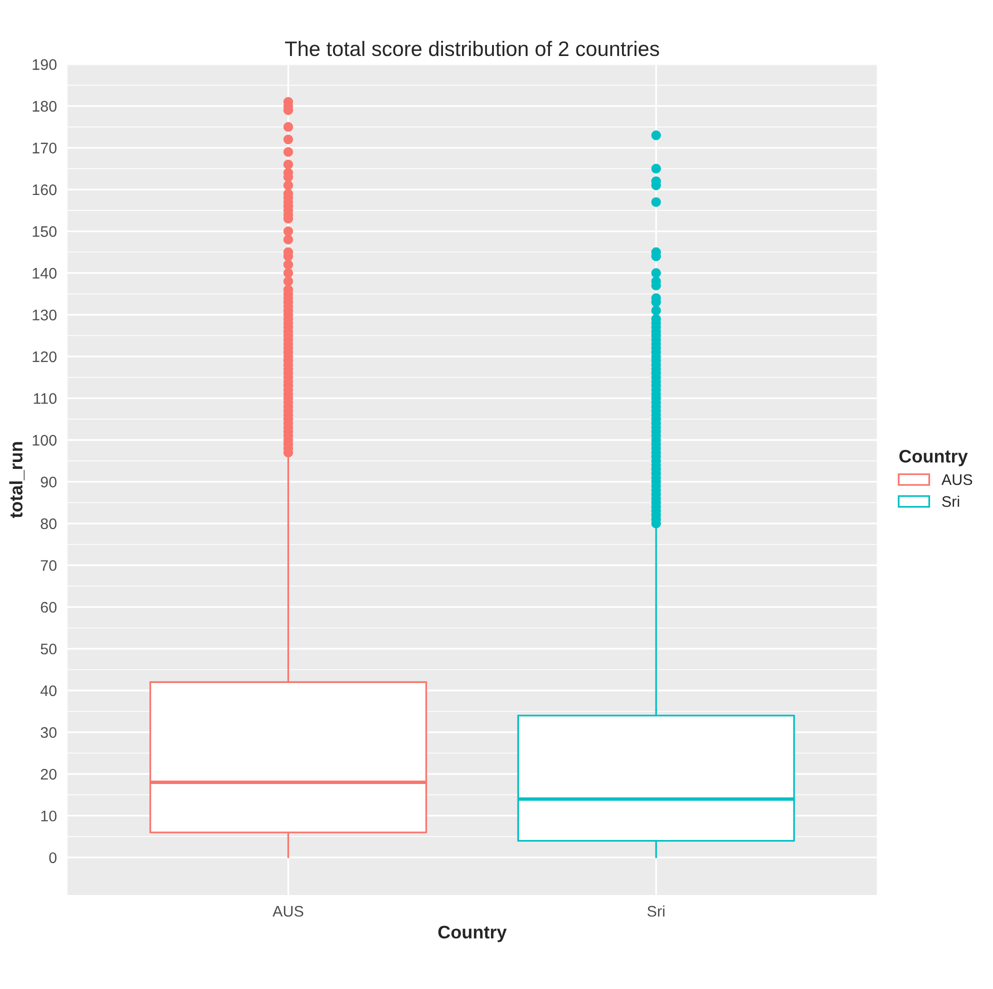 This screenshot has height=989, width=993. I want to click on y-tick-label: 170, so click(44, 148).